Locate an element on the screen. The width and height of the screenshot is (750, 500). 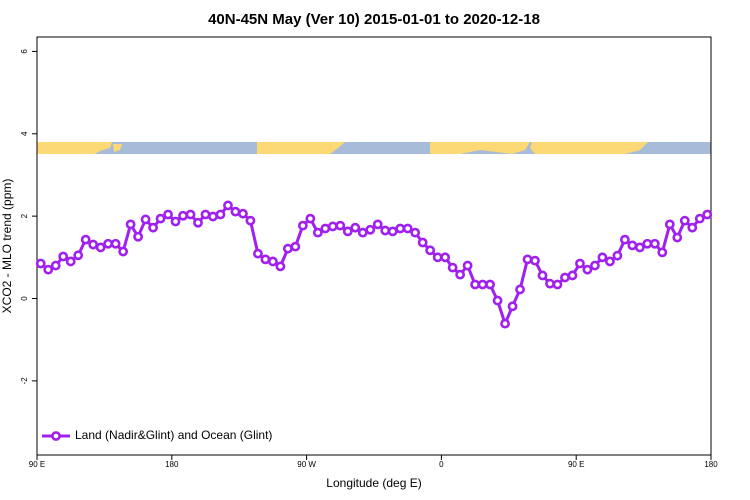
land-ocean-strip is located at coordinates (374, 148).